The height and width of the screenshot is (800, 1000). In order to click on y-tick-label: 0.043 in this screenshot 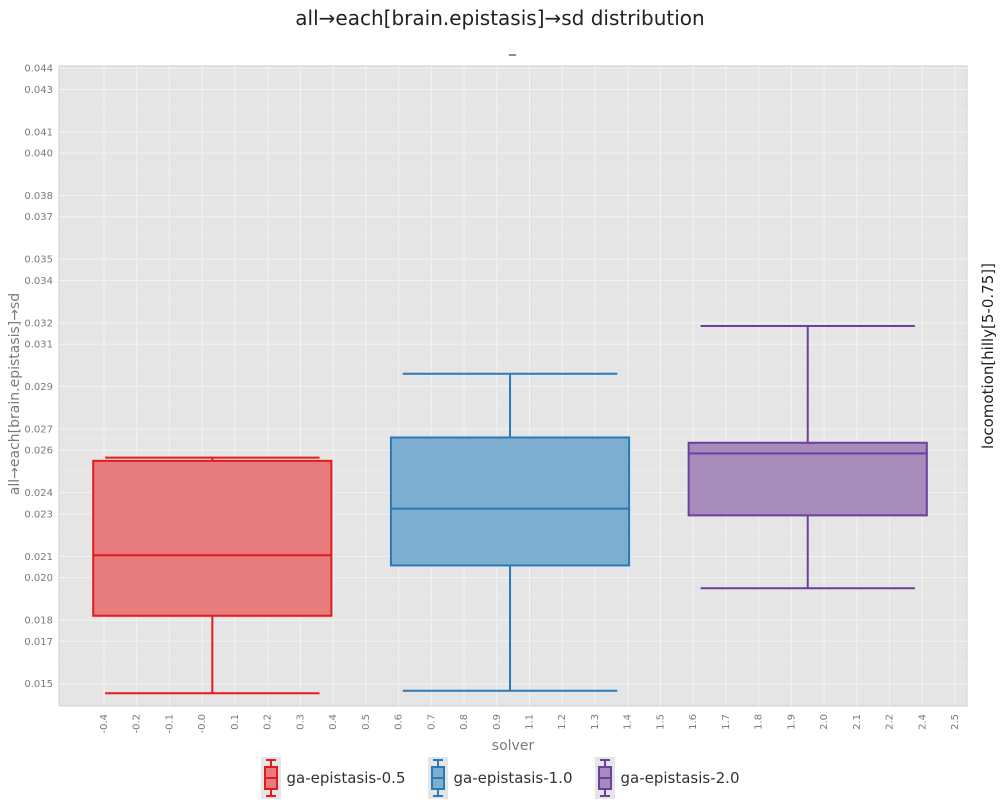, I will do `click(38, 90)`.